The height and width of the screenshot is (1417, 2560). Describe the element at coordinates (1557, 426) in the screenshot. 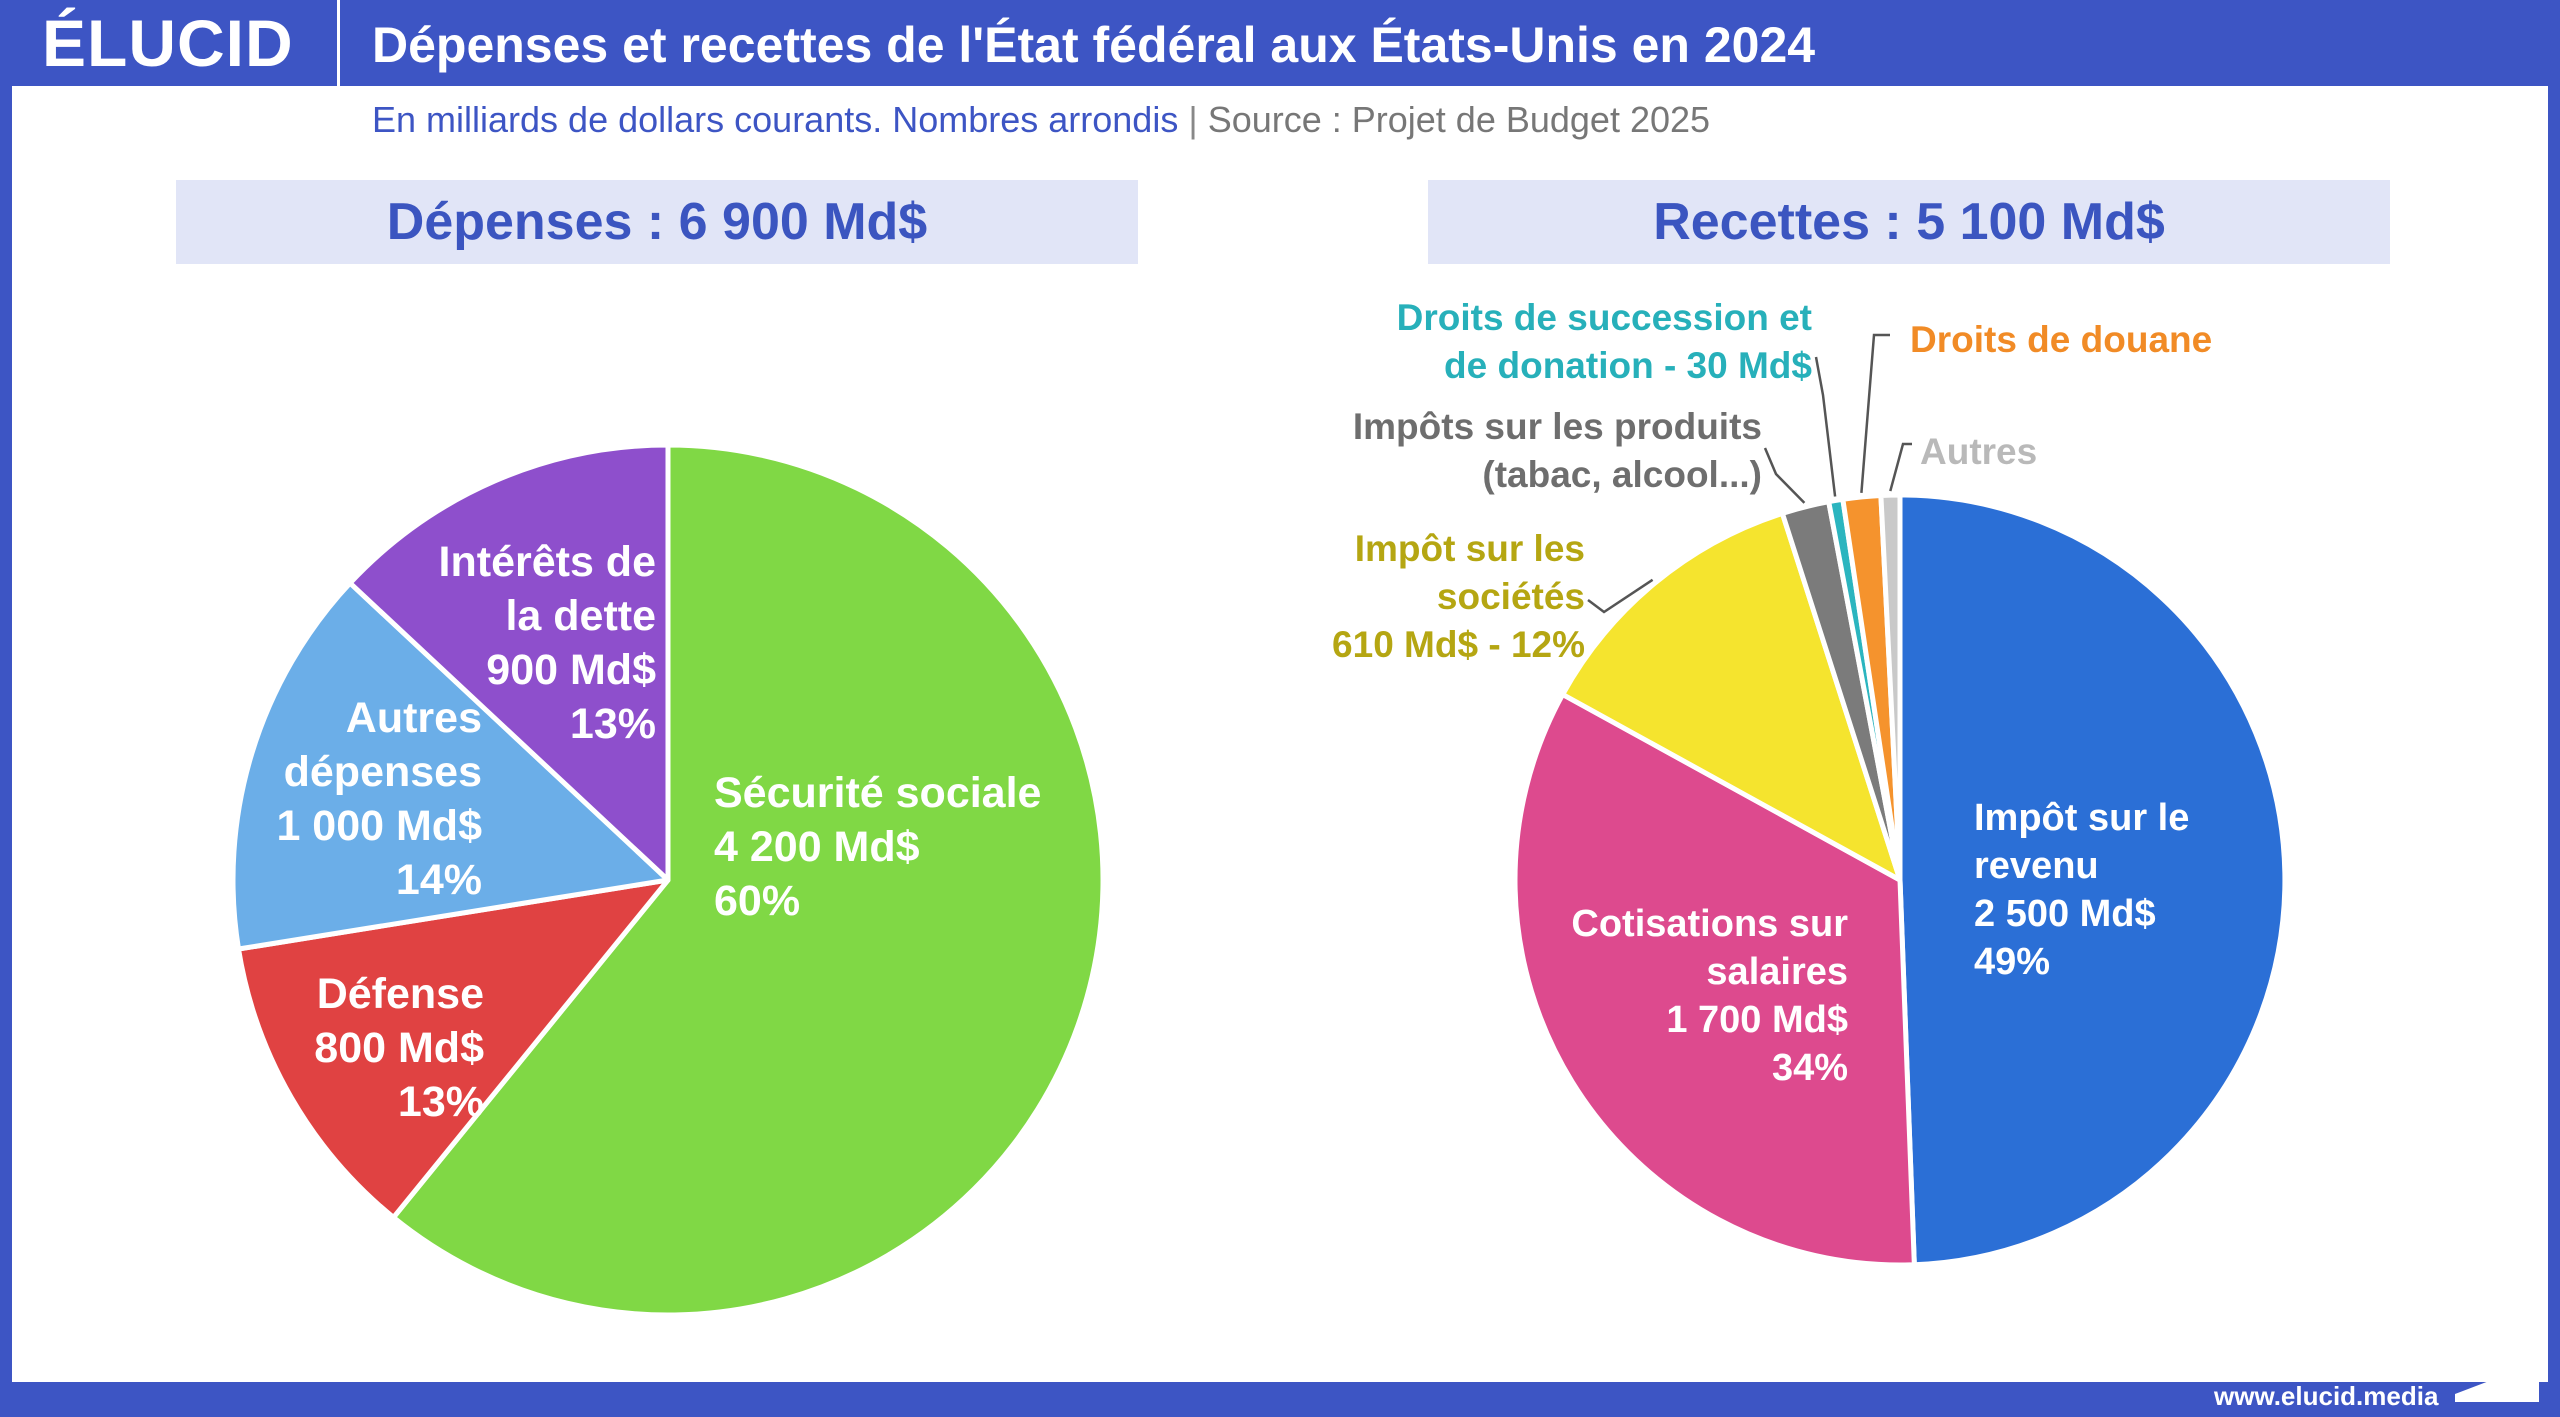

I see `impots-sur-les-produits-tabac-alcool-label-line: Impôts sur les produits` at that location.